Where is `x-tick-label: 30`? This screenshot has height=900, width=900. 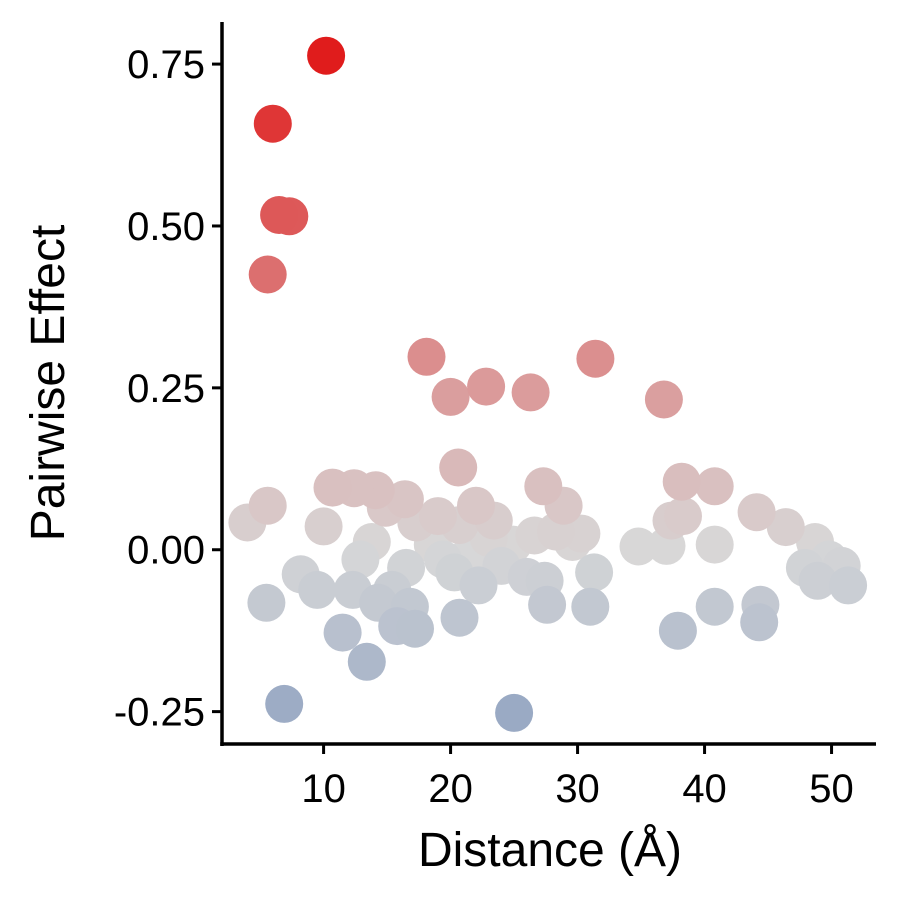 x-tick-label: 30 is located at coordinates (577, 789).